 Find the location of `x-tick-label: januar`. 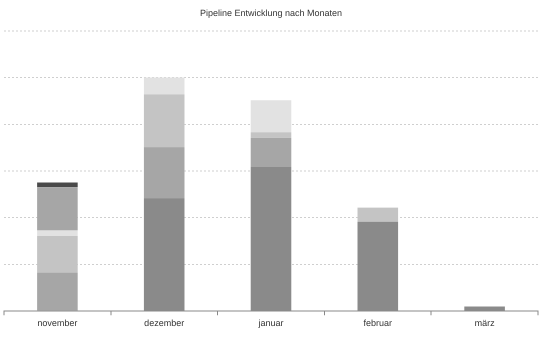

x-tick-label: januar is located at coordinates (270, 323).